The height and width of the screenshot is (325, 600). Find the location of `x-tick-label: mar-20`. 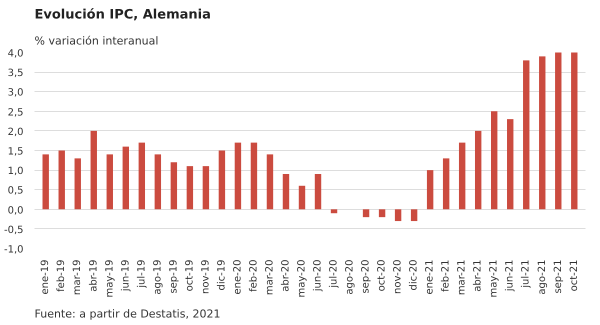

x-tick-label: mar-20 is located at coordinates (270, 277).